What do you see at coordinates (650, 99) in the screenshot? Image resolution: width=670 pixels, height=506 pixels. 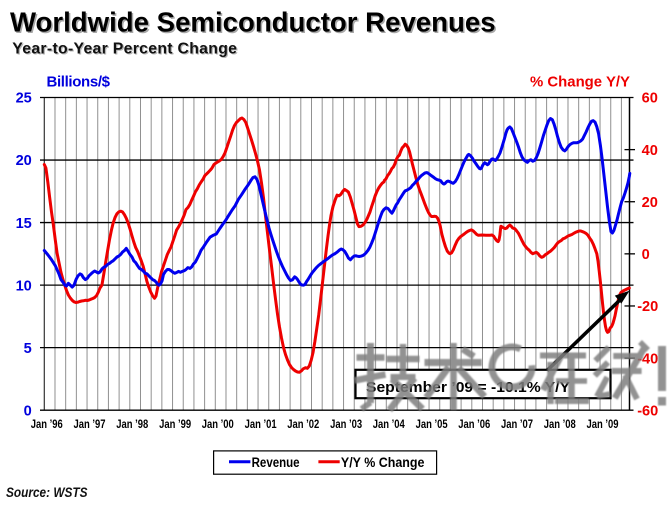 I see `svg-text: 60` at bounding box center [650, 99].